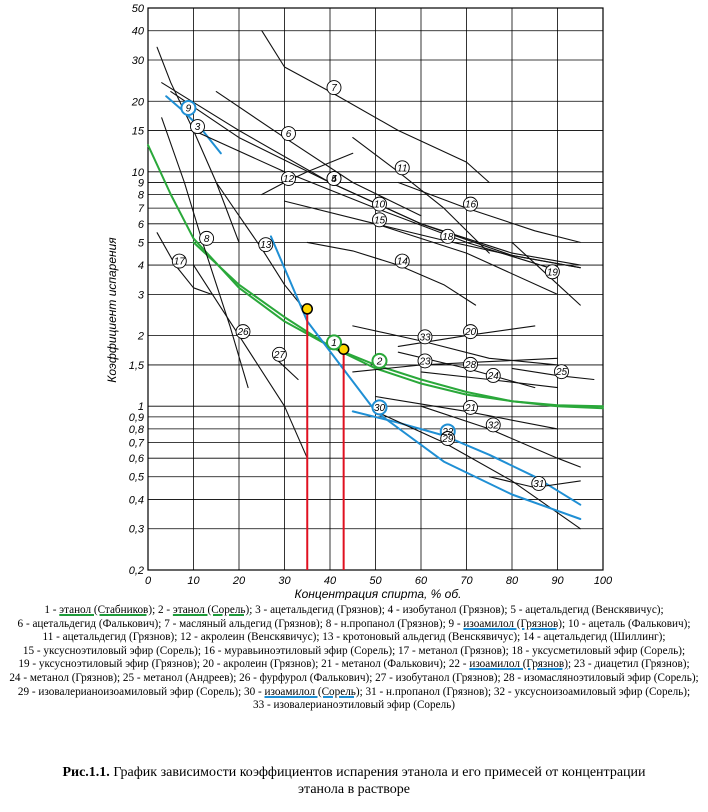  Describe the element at coordinates (425, 337) in the screenshot. I see `curve-label: 33` at that location.